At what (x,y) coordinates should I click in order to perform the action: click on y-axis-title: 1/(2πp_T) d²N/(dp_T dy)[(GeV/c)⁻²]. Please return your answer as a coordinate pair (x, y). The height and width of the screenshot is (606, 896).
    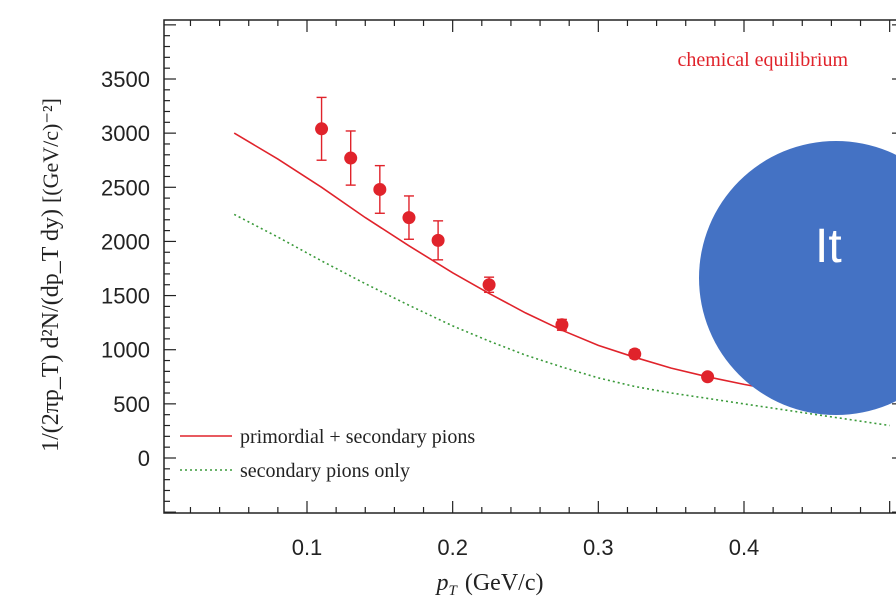
    Looking at the image, I should click on (51, 275).